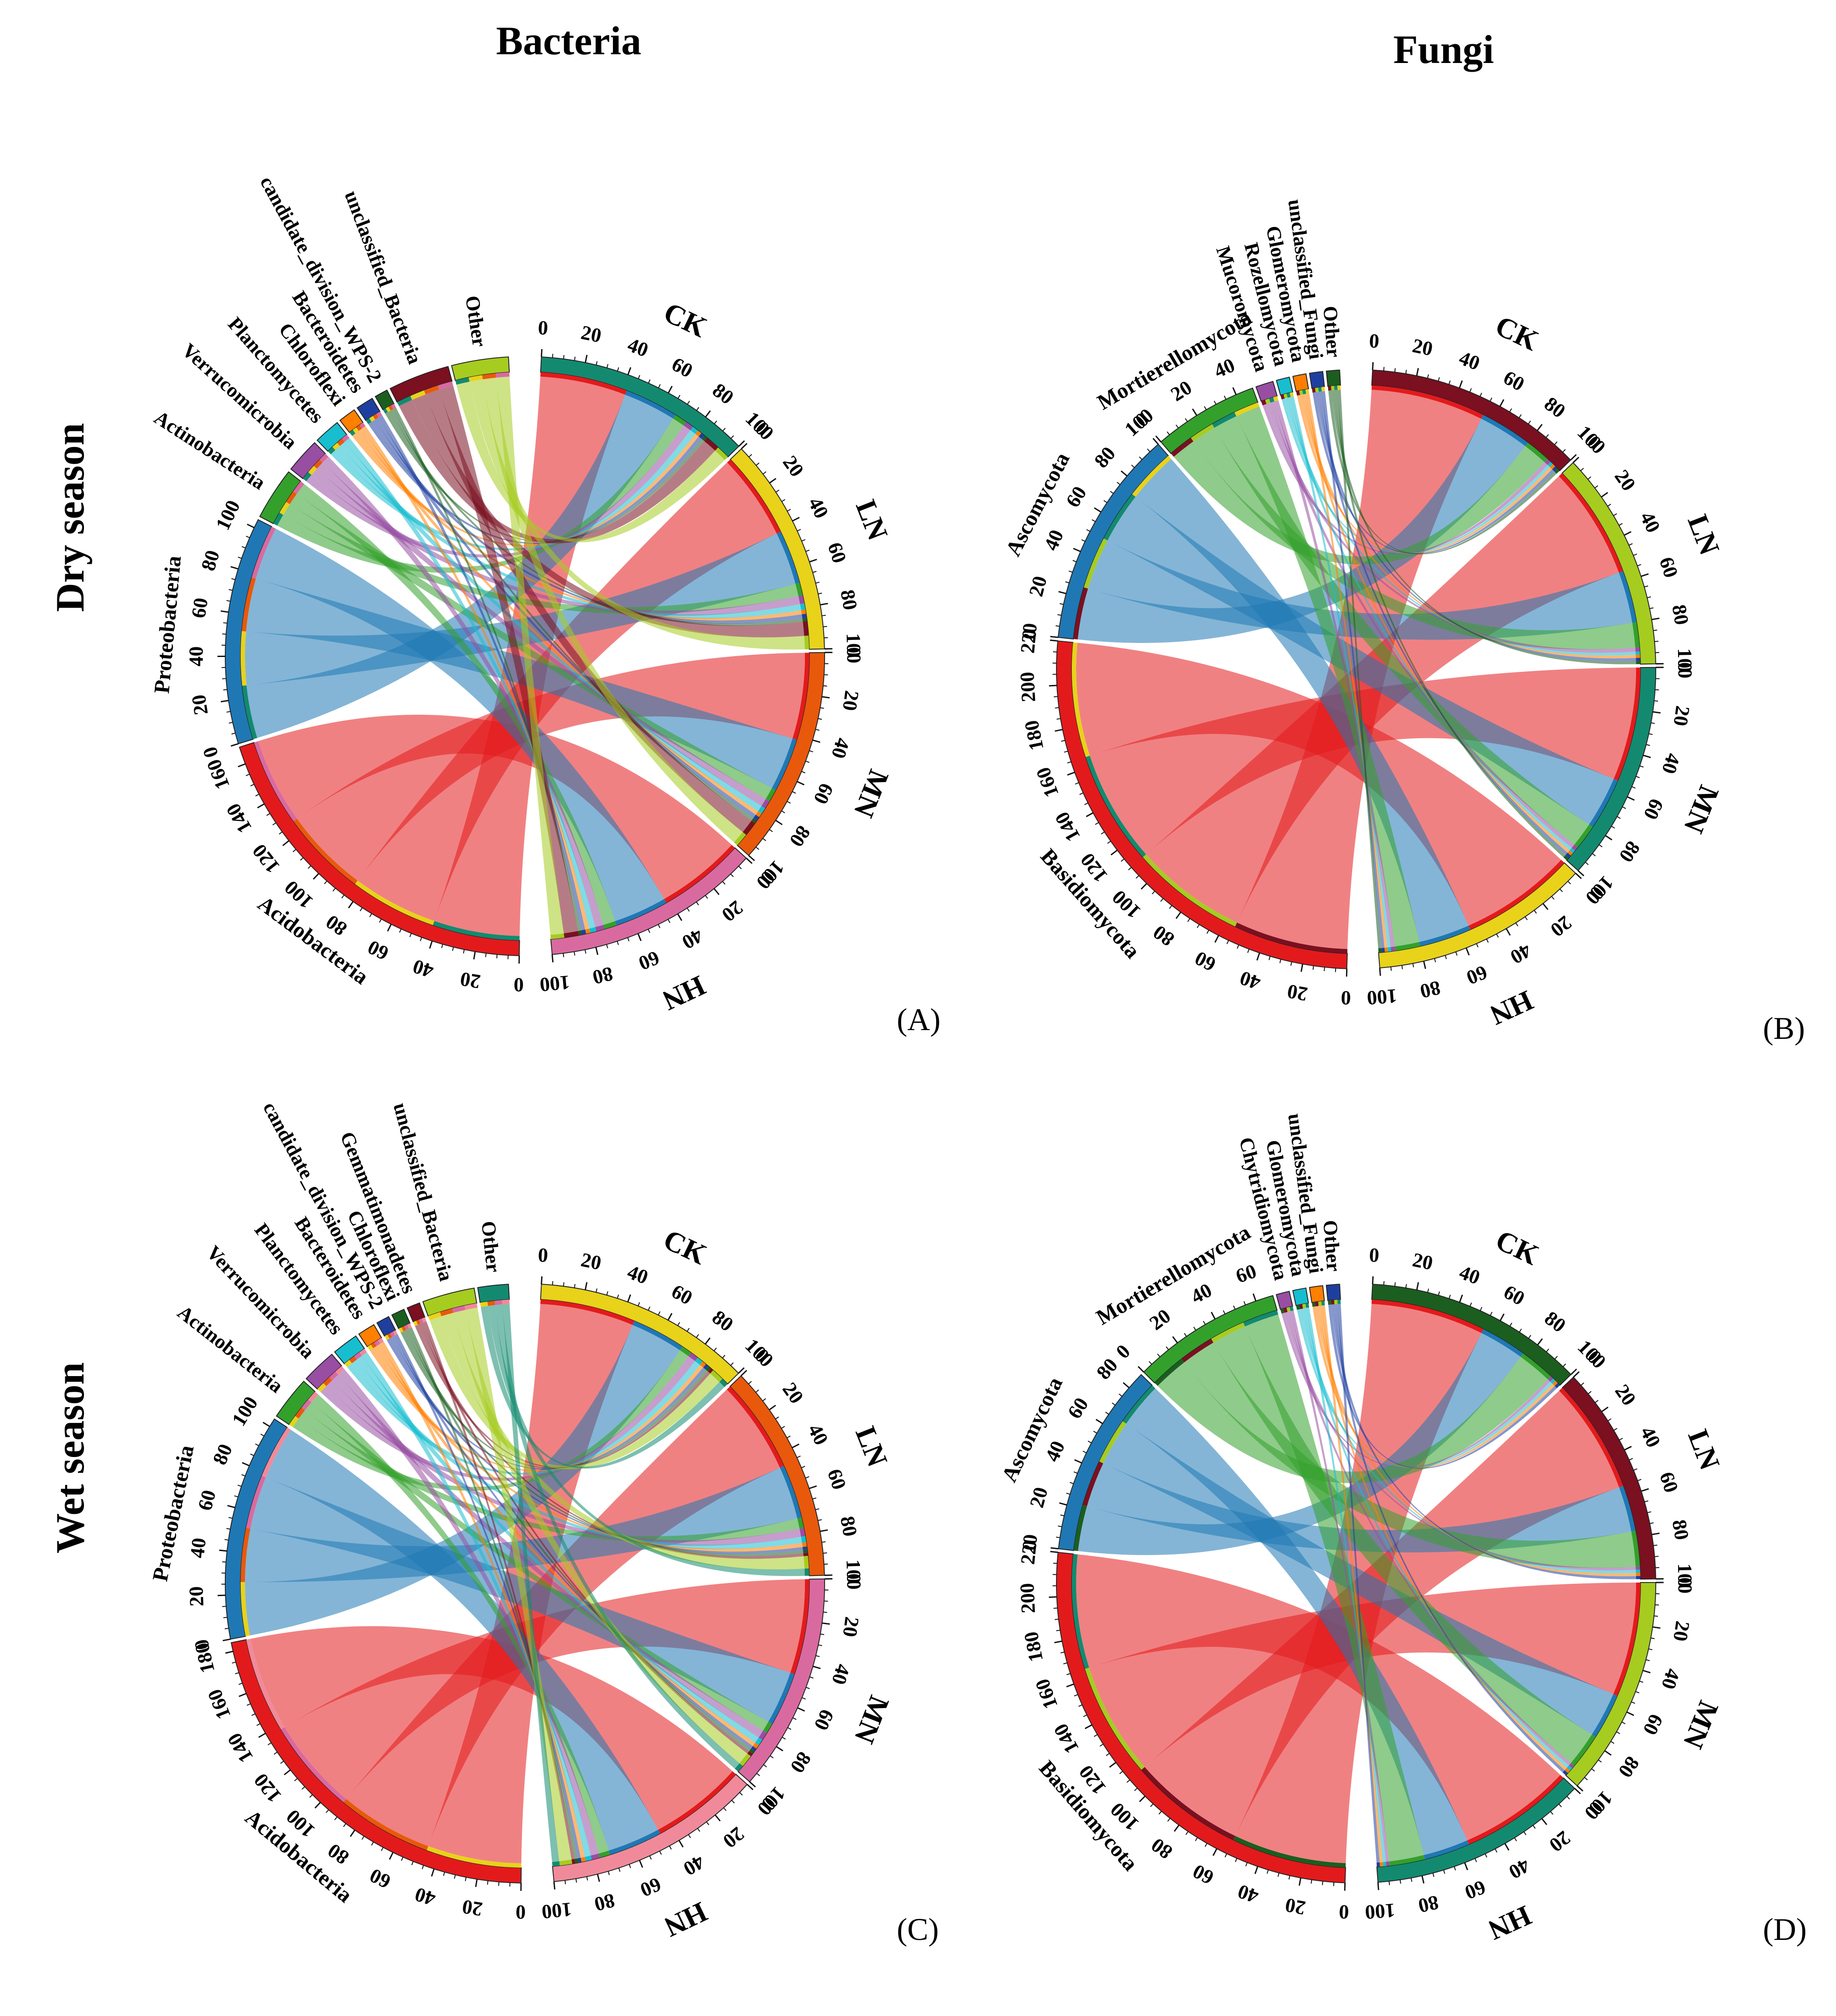 The height and width of the screenshot is (2016, 1836). Describe the element at coordinates (519, 985) in the screenshot. I see `tick-label-acidobacteria-0: 0` at that location.